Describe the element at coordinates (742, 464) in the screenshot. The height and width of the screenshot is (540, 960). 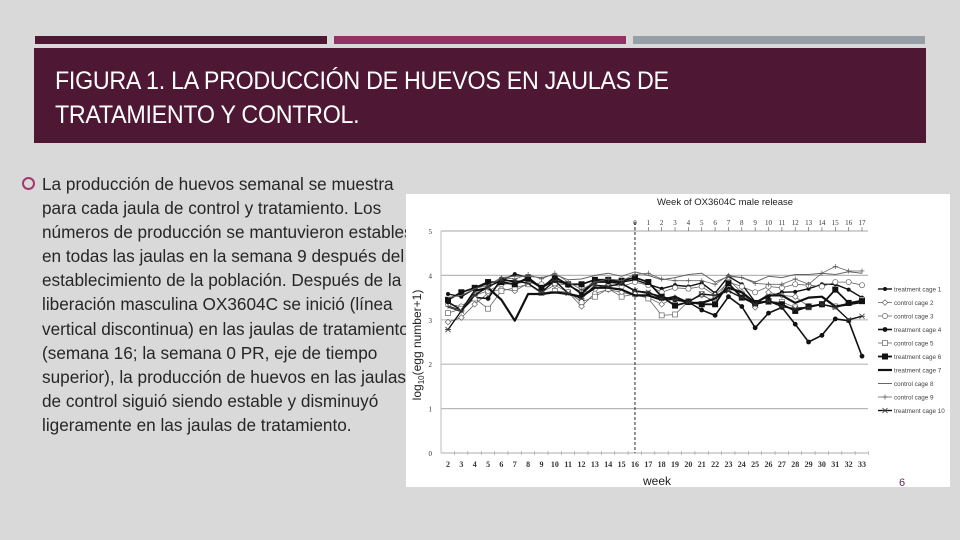
I see `x-tick-label: 24` at that location.